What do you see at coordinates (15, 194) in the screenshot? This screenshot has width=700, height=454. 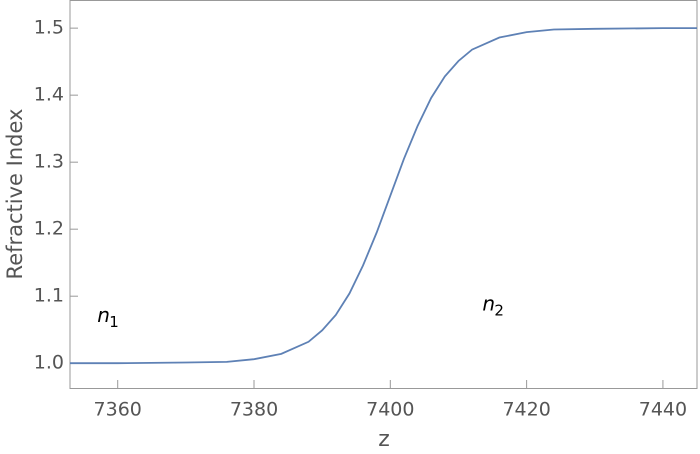 I see `y-axis-label: Refractive Index` at bounding box center [15, 194].